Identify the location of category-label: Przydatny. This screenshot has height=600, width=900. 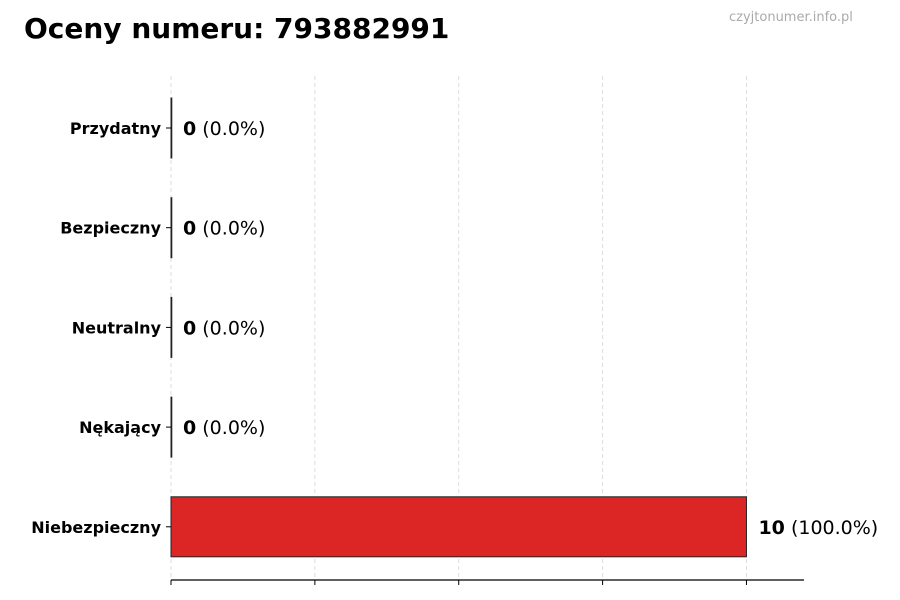
(116, 128).